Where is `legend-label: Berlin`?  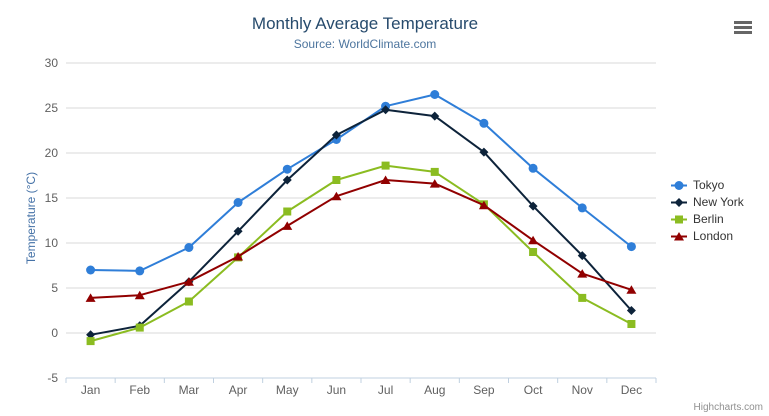
legend-label: Berlin is located at coordinates (708, 219).